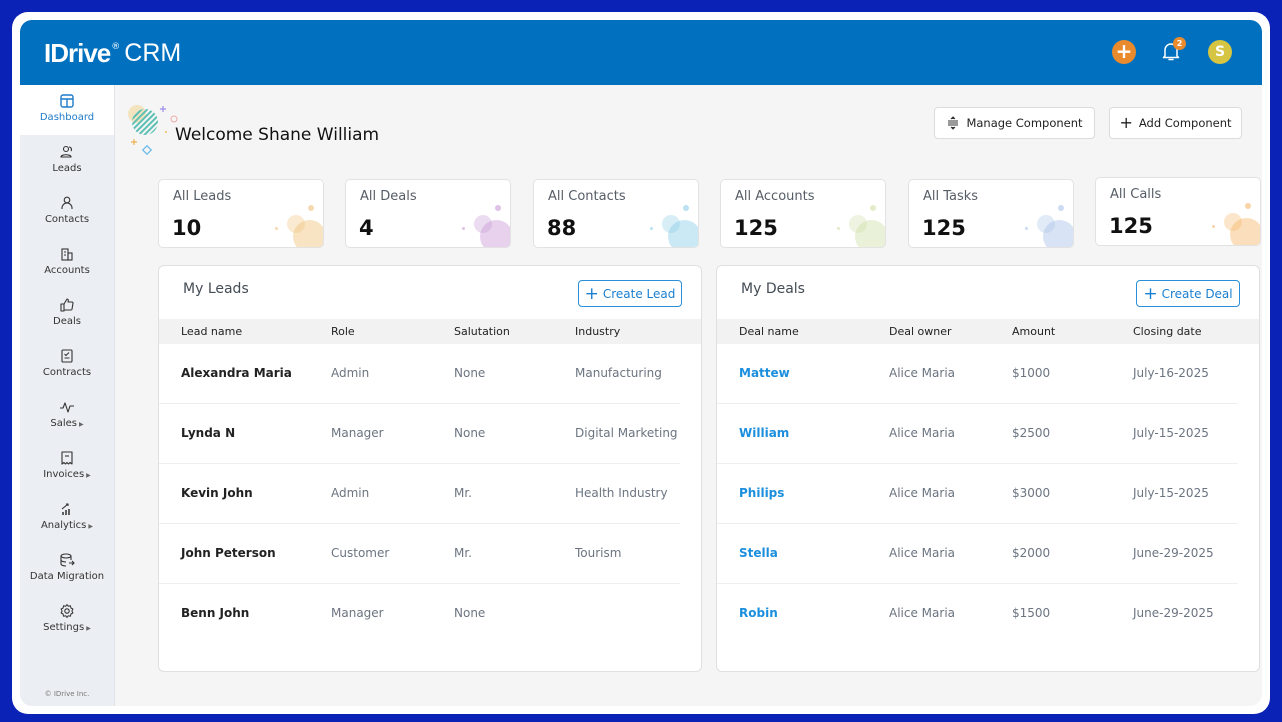 Image resolution: width=1282 pixels, height=722 pixels. What do you see at coordinates (769, 331) in the screenshot?
I see `column-header: Deal name` at bounding box center [769, 331].